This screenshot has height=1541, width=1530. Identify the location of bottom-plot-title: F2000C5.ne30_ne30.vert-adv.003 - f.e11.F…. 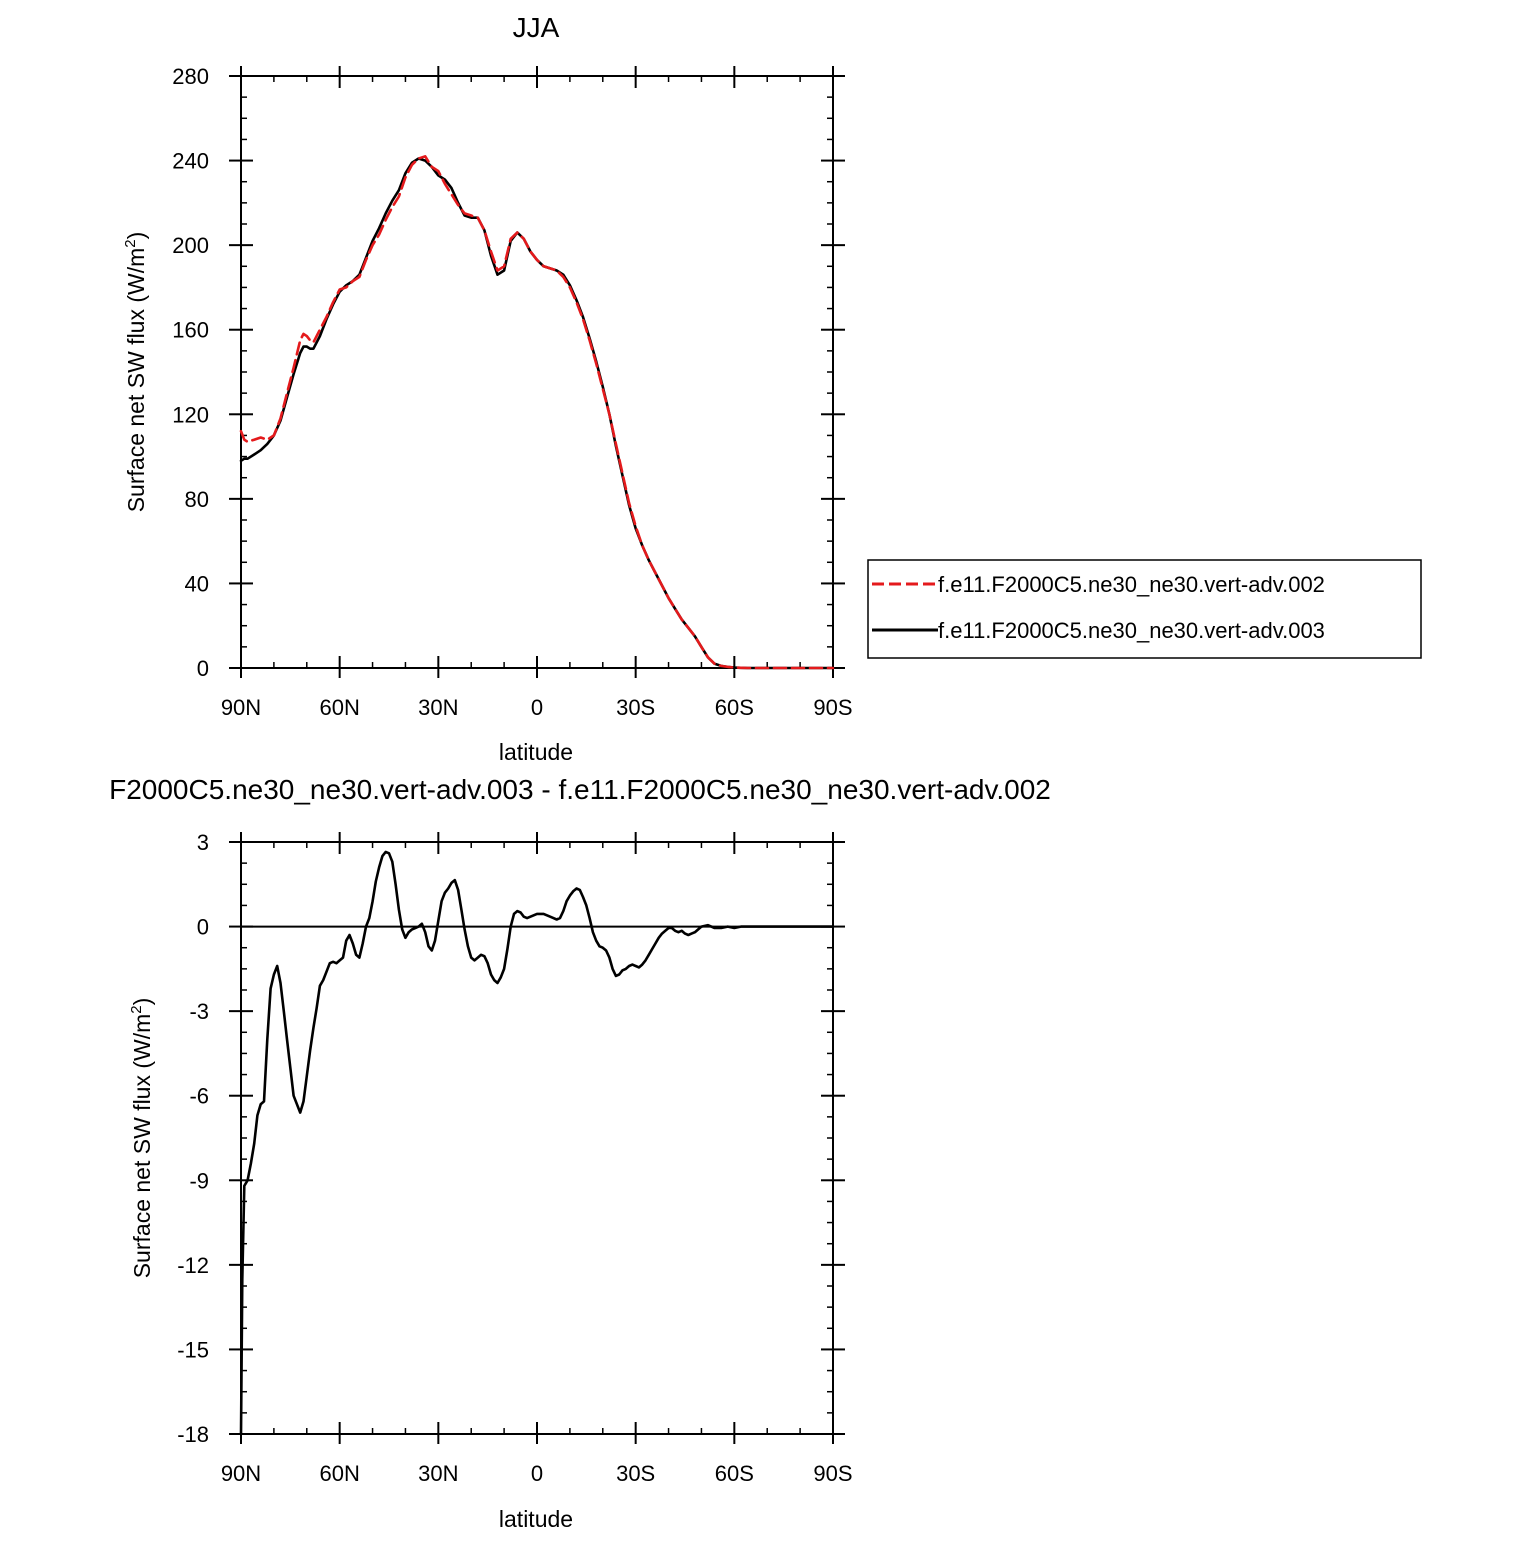
(580, 789).